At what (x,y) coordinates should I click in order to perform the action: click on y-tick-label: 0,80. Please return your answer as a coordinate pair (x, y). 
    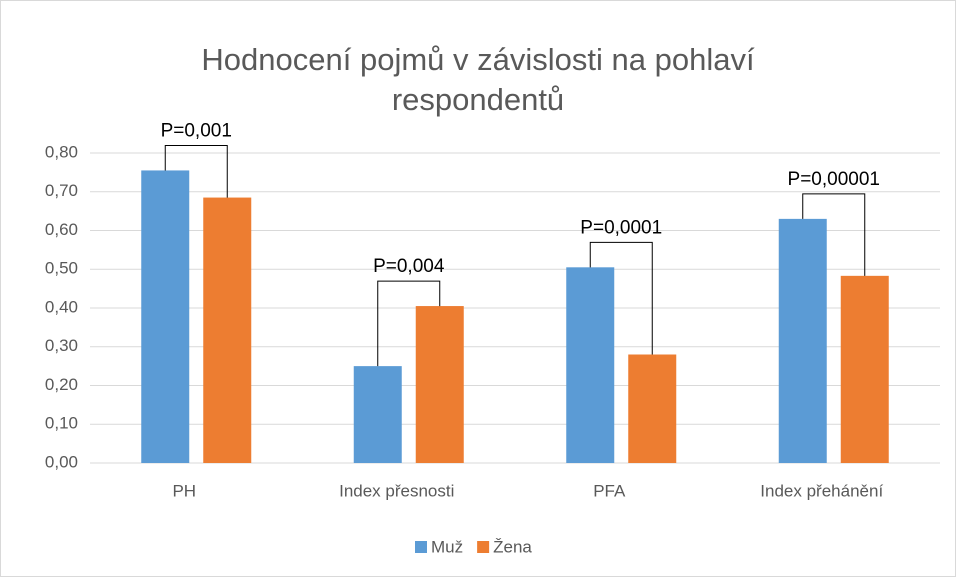
    Looking at the image, I should click on (61, 151).